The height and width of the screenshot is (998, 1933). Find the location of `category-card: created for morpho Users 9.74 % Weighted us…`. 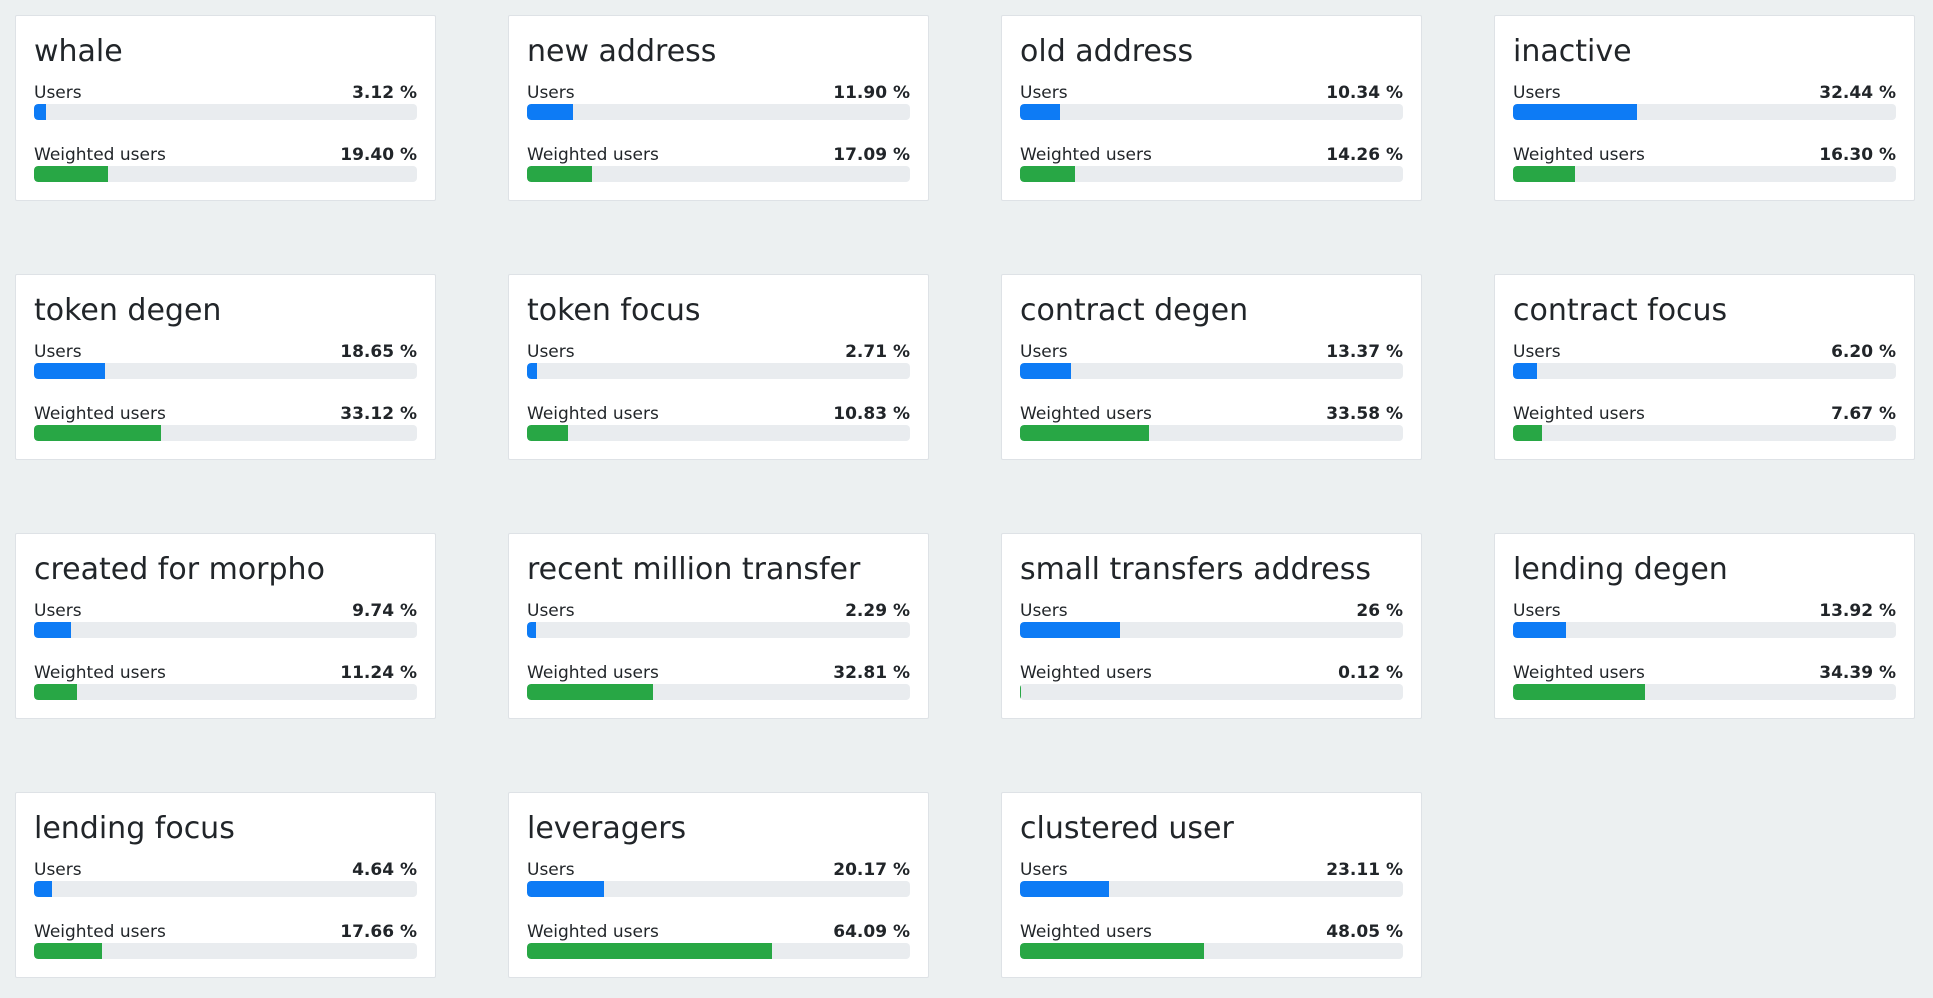

category-card: created for morpho Users 9.74 % Weighted us… is located at coordinates (225, 626).